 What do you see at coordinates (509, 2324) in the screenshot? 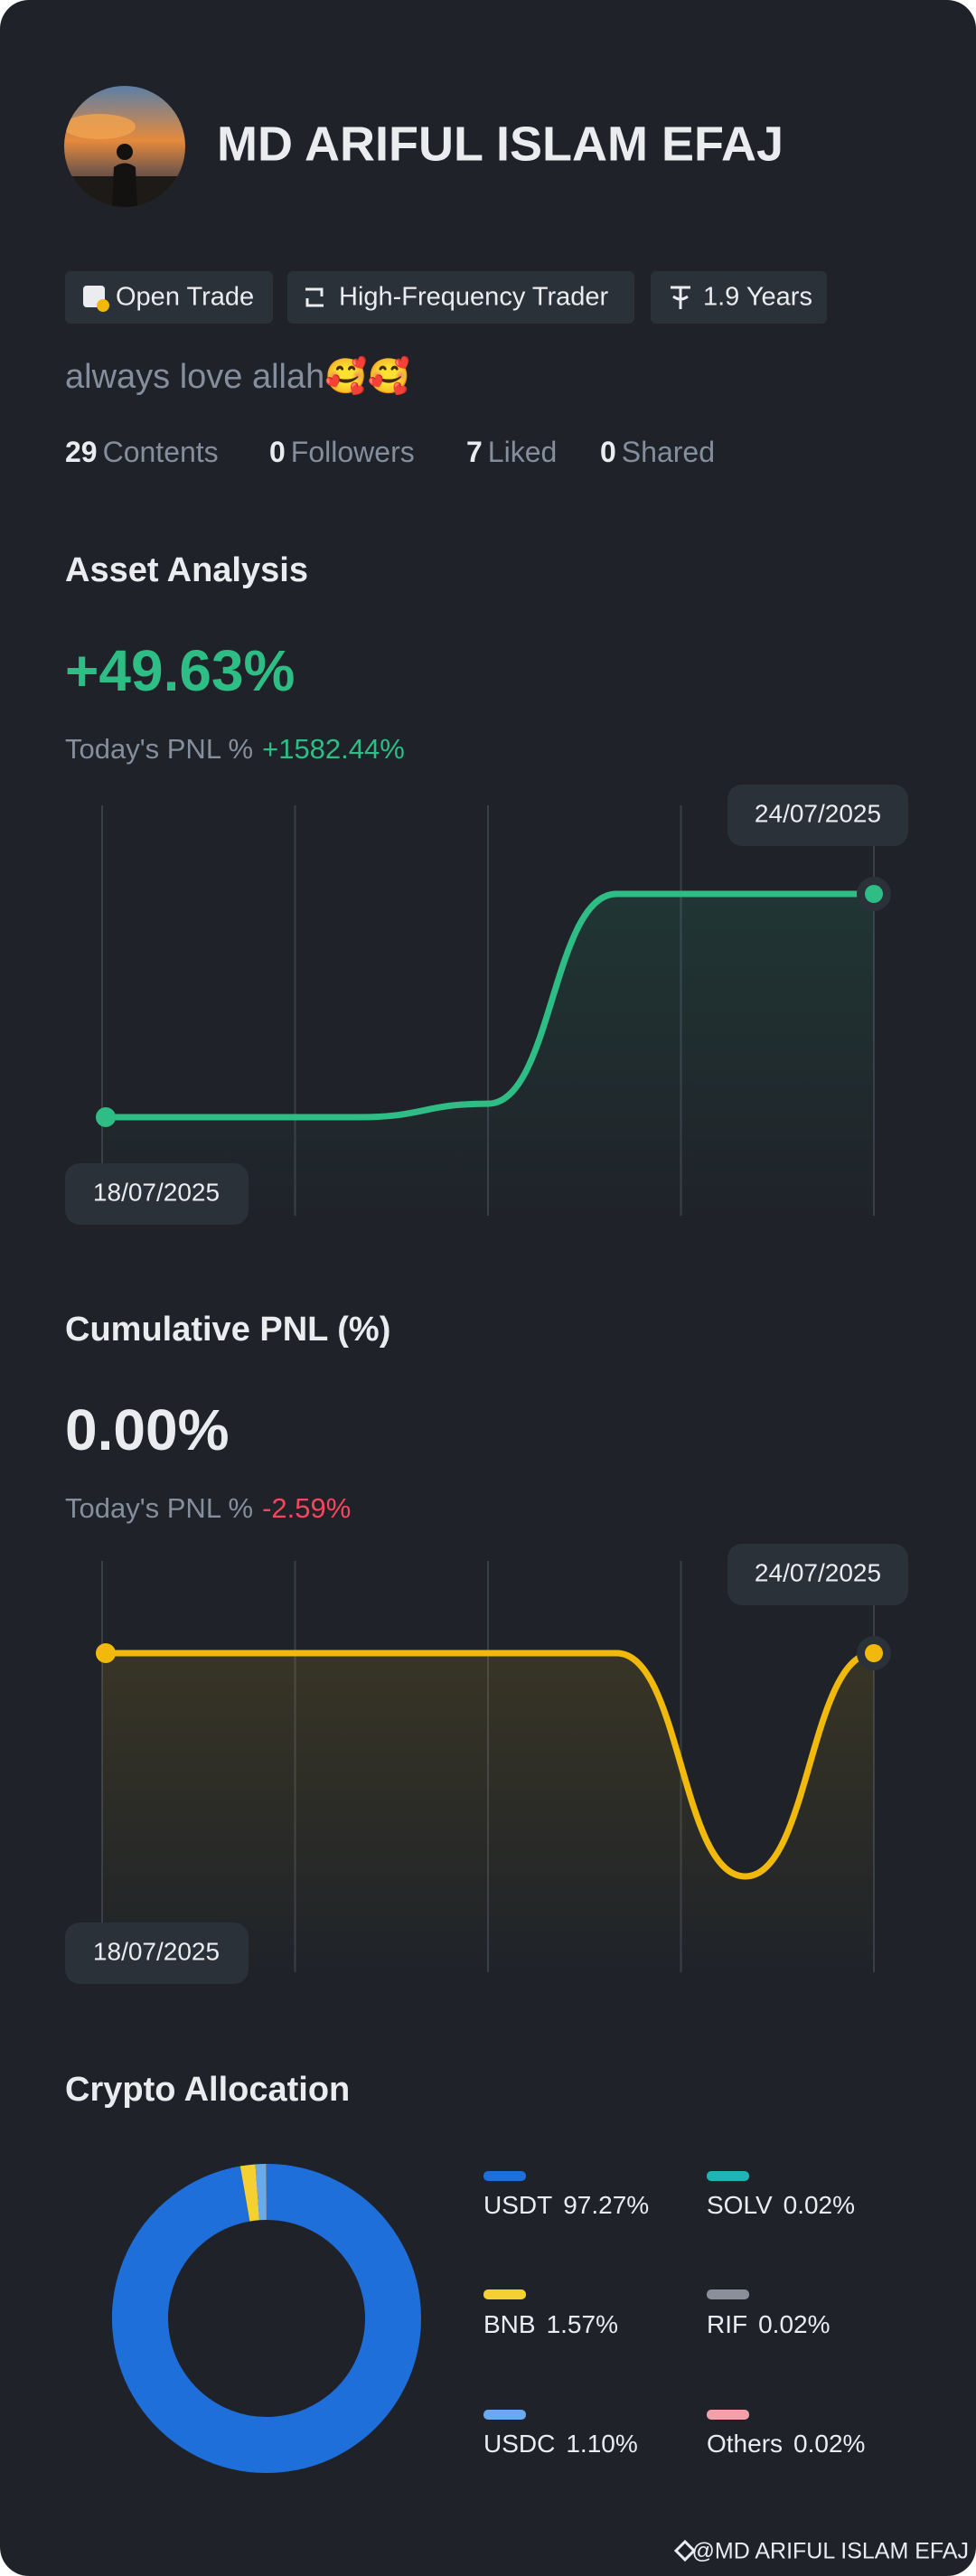
I see `legend-name: BNB` at bounding box center [509, 2324].